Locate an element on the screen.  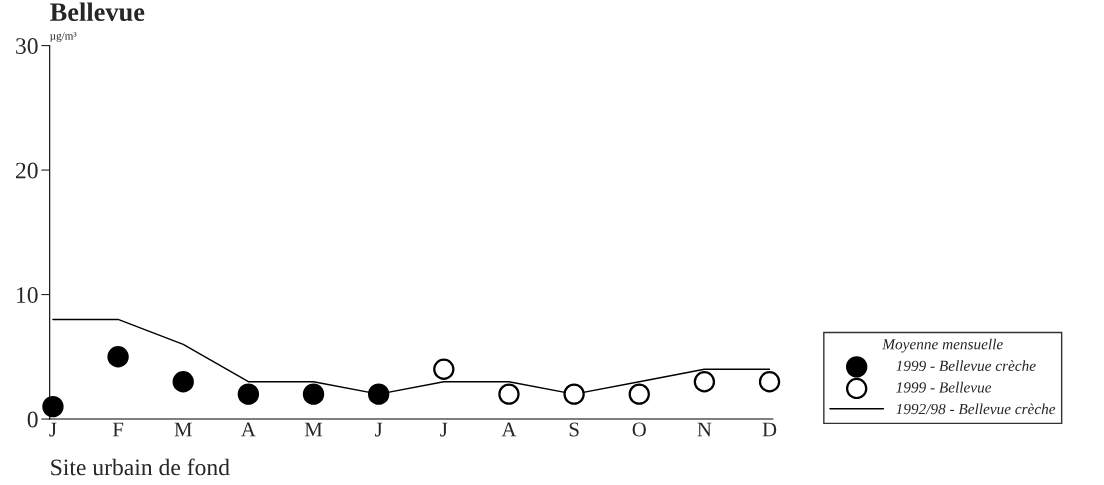
y-tick-label: 30 is located at coordinates (27, 46).